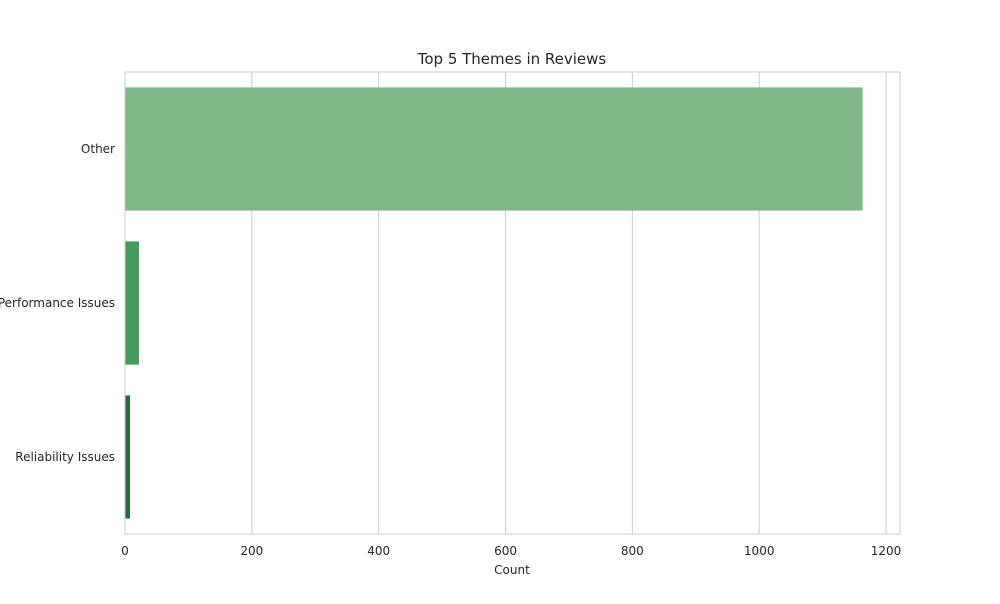 This screenshot has height=604, width=1000. What do you see at coordinates (125, 551) in the screenshot?
I see `x-tick-label: 0` at bounding box center [125, 551].